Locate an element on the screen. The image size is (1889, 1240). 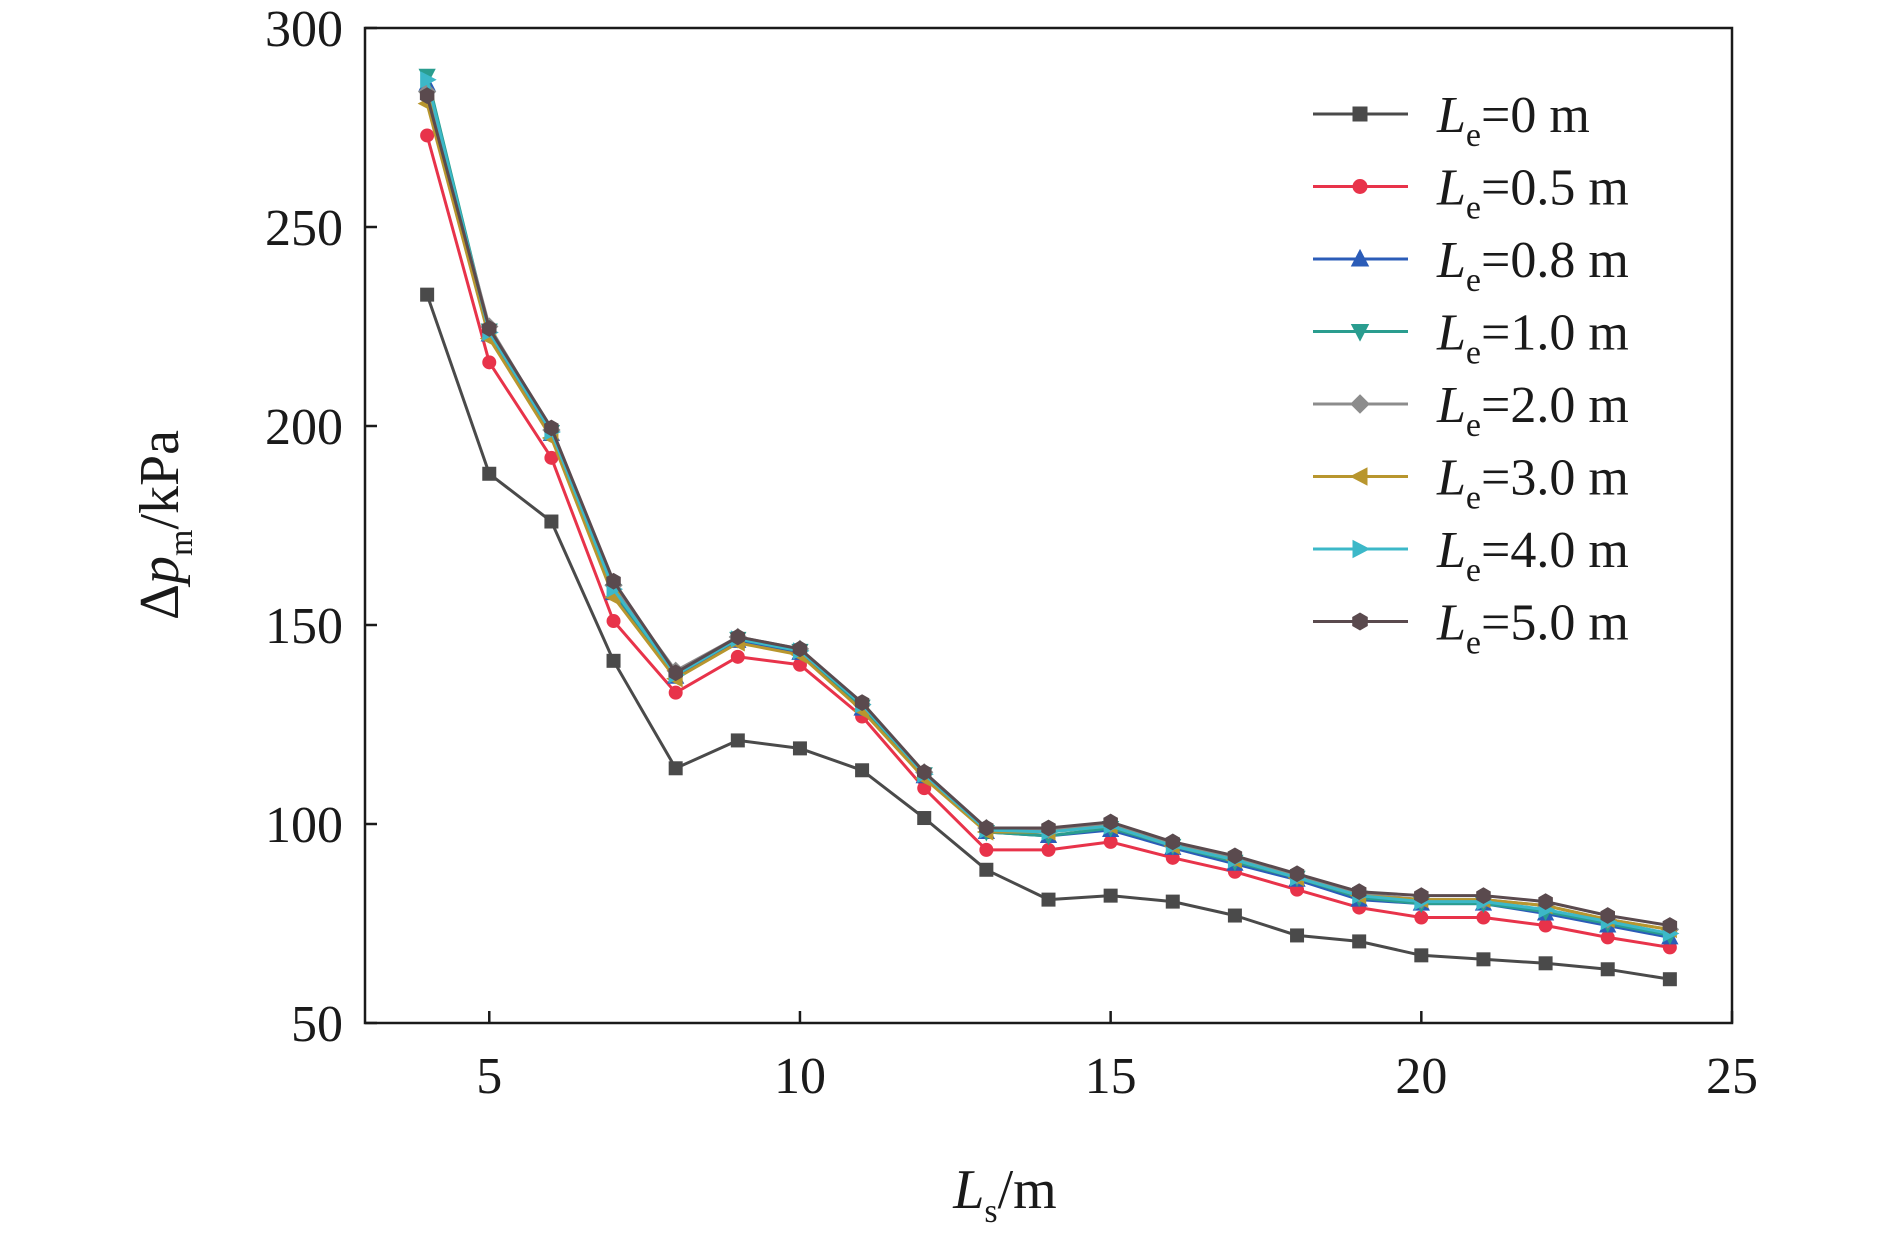
legend-item: Le=4.0 m is located at coordinates (1471, 555).